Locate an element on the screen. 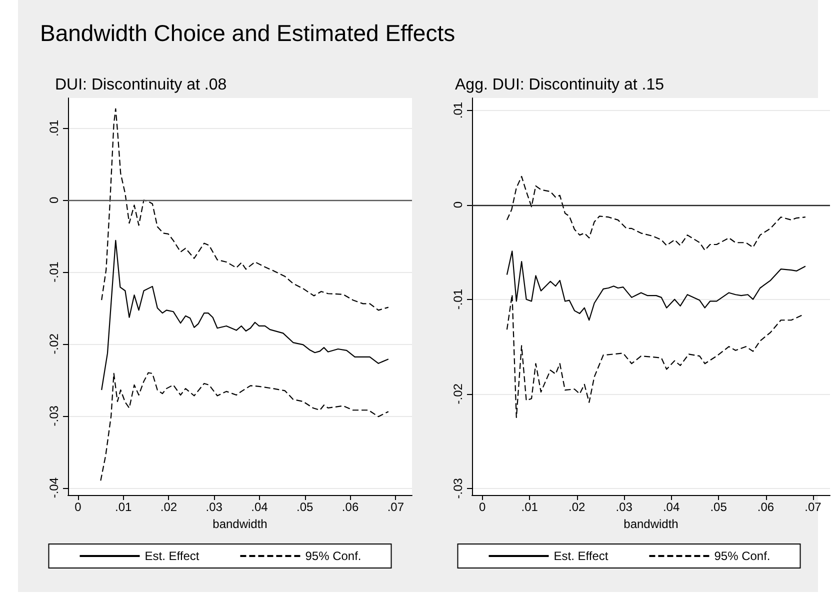 The width and height of the screenshot is (838, 610). legend-label: 95% Conf. is located at coordinates (742, 556).